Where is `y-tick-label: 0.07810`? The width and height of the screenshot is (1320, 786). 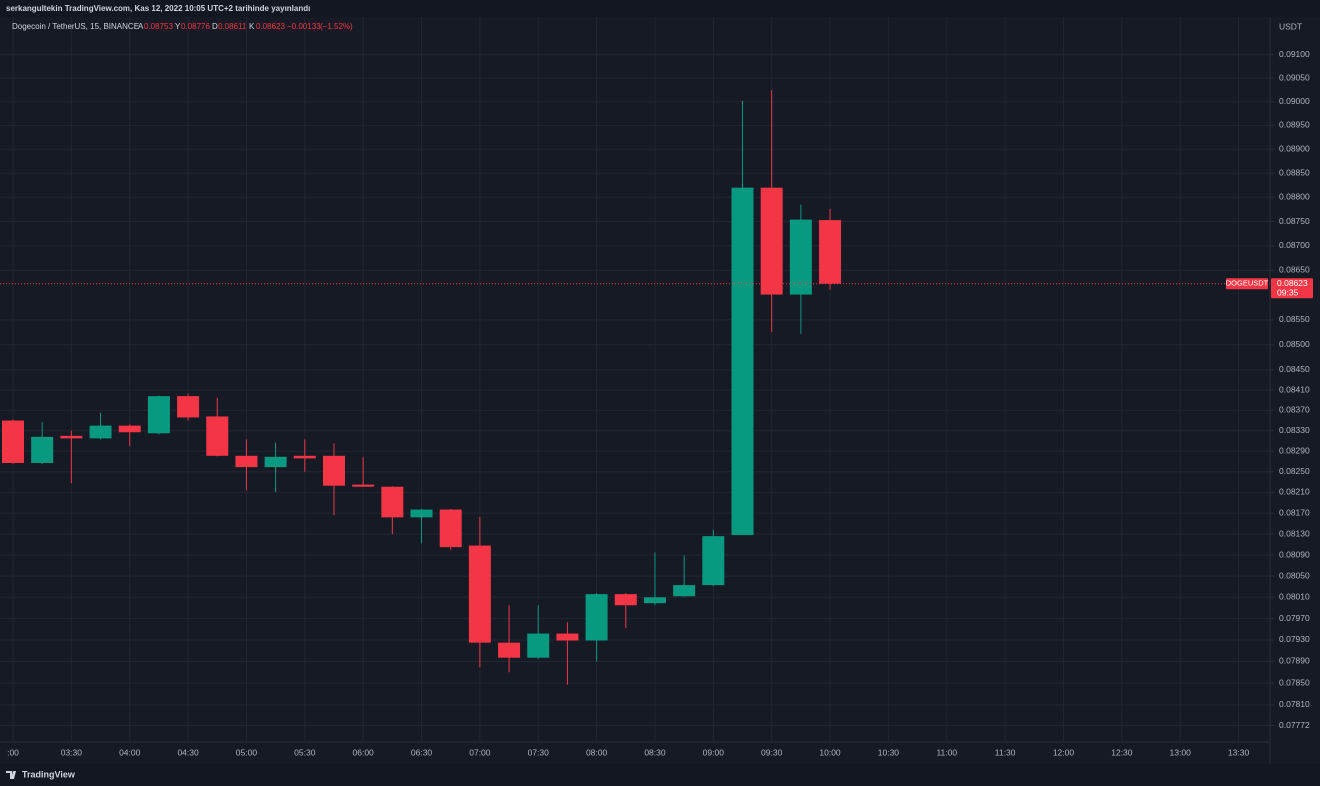
y-tick-label: 0.07810 is located at coordinates (1294, 704).